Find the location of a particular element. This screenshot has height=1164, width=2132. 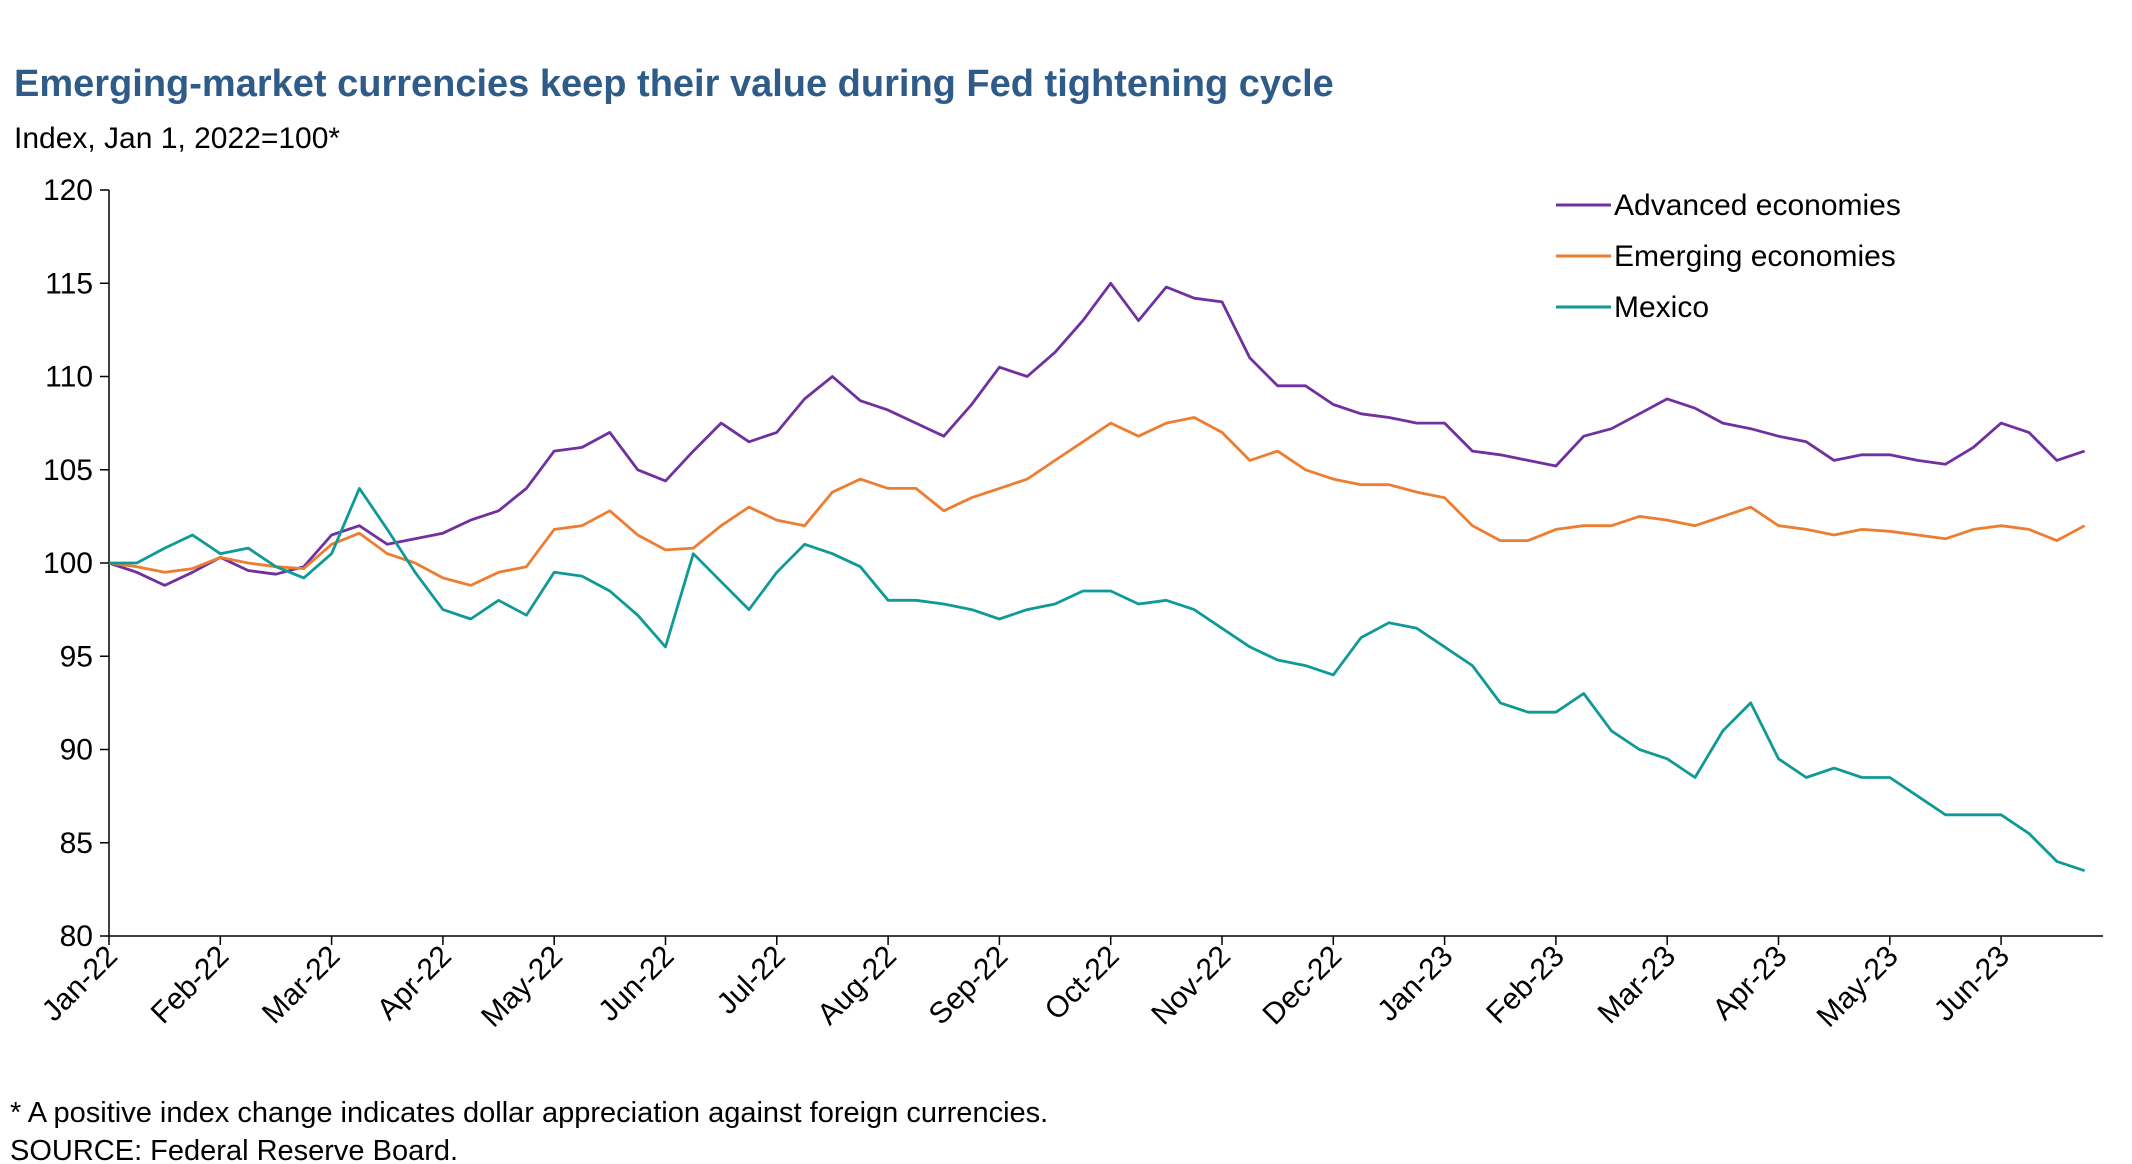

y-tick-label: 110 is located at coordinates (69, 377).